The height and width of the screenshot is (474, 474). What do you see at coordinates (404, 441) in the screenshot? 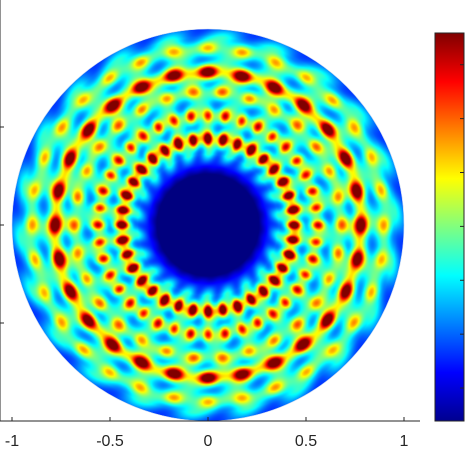
I see `x-tick-label: 1` at bounding box center [404, 441].